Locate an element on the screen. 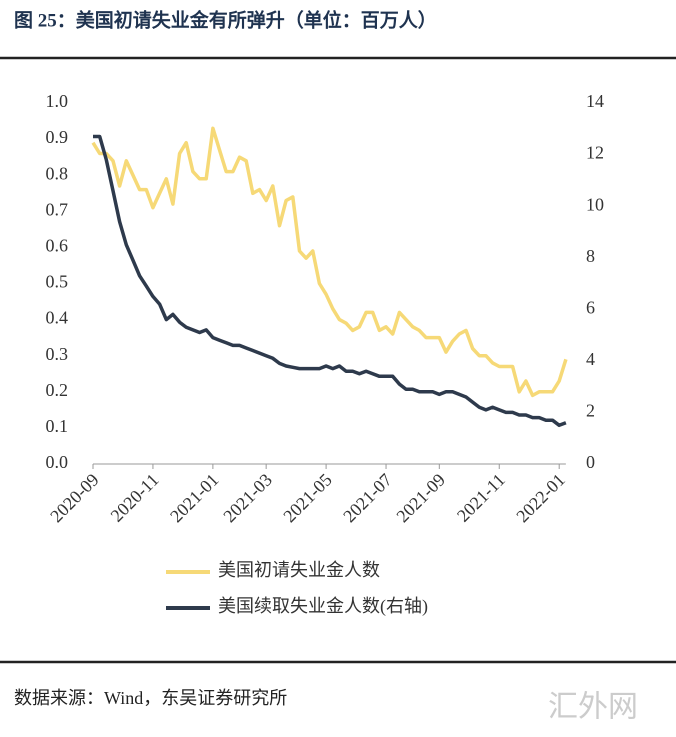 The height and width of the screenshot is (737, 676). x-tick-label: 2020-11 is located at coordinates (135, 498).